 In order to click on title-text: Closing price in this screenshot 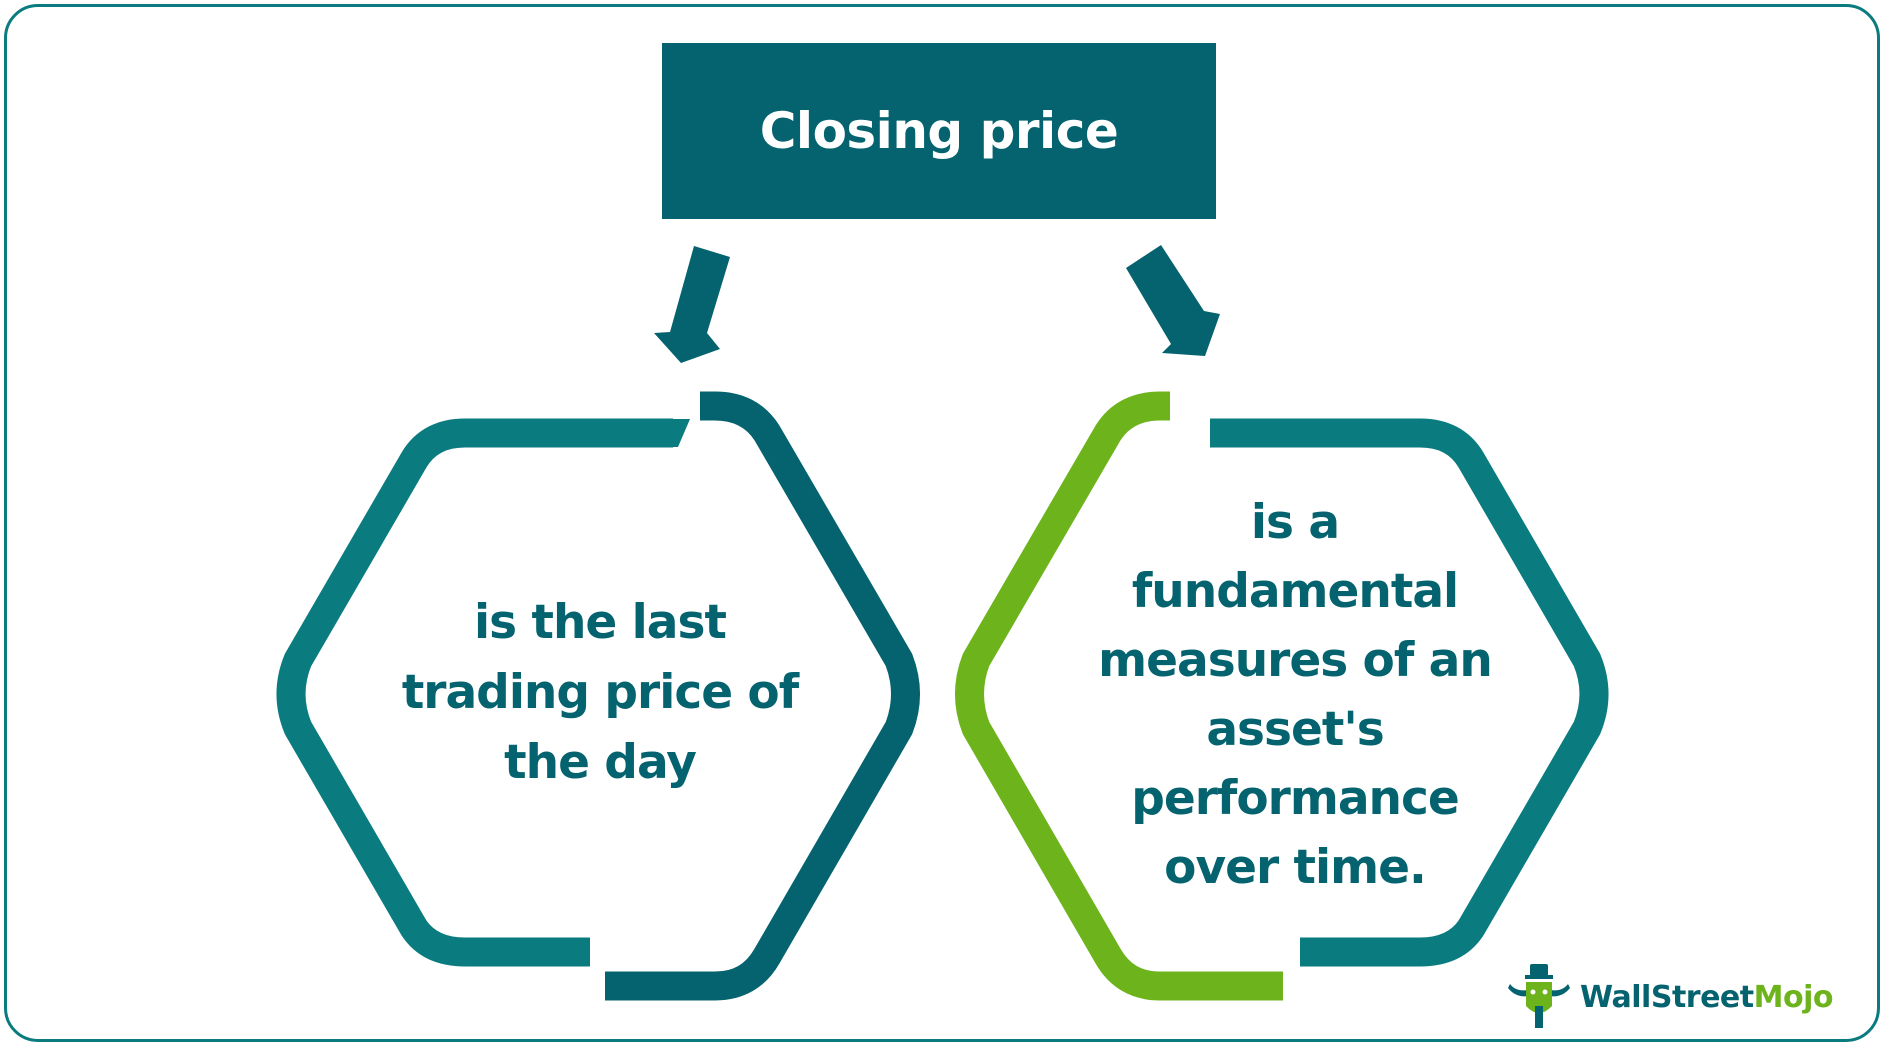, I will do `click(939, 131)`.